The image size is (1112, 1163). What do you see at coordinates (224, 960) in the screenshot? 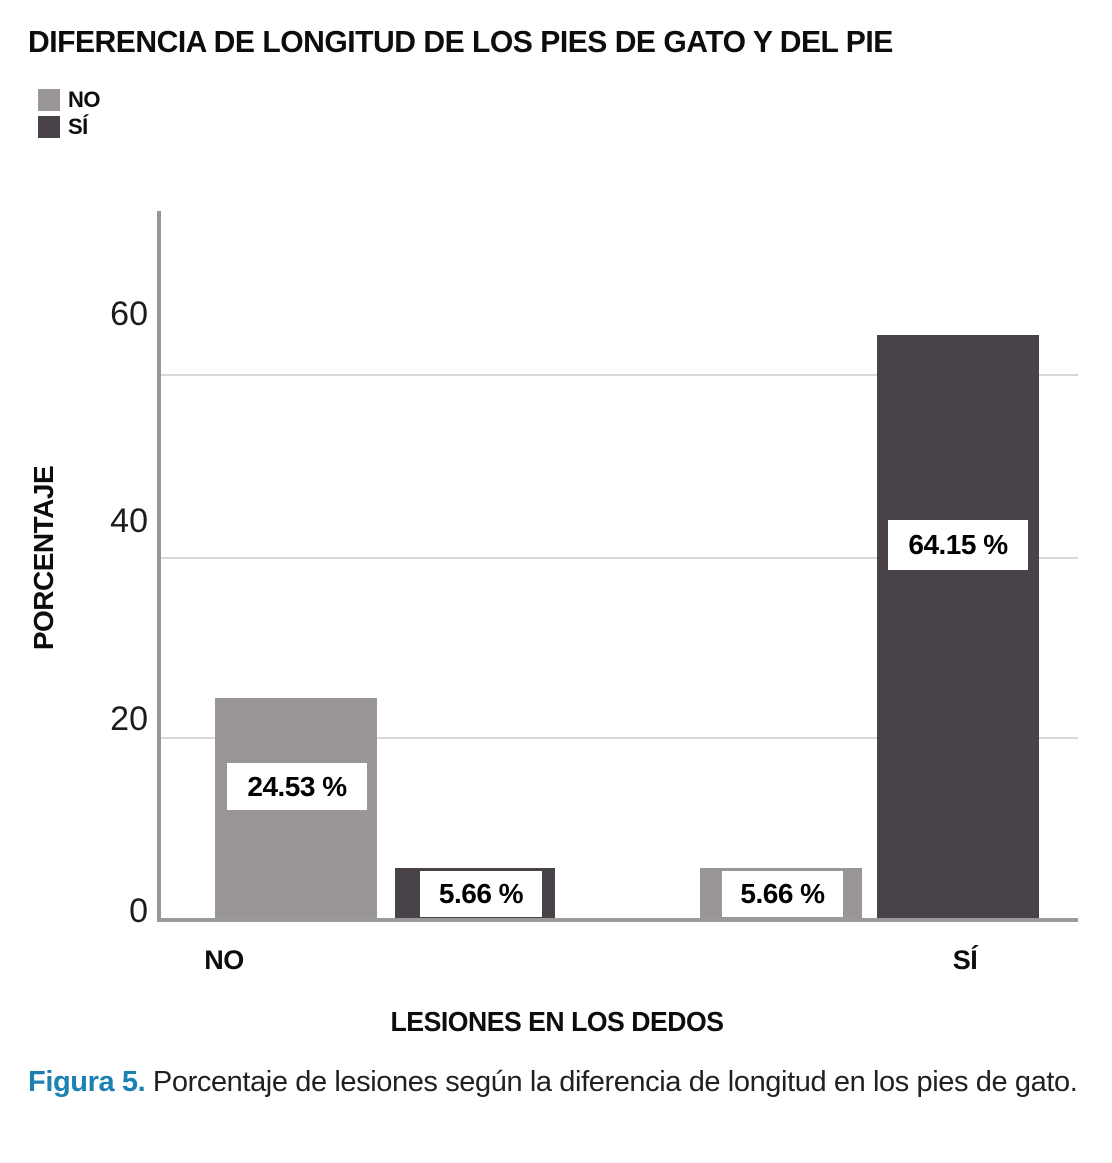
I see `x-category-label-no: NO` at bounding box center [224, 960].